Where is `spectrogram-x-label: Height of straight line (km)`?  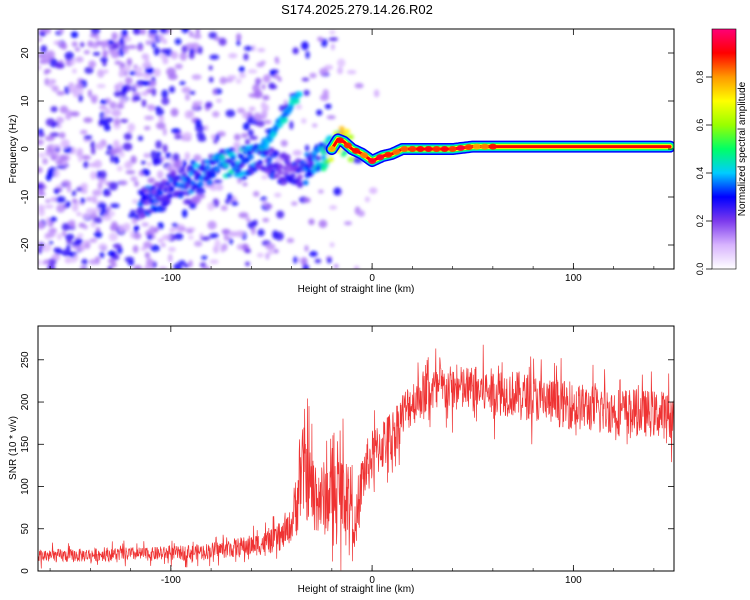
spectrogram-x-label: Height of straight line (km) is located at coordinates (356, 289).